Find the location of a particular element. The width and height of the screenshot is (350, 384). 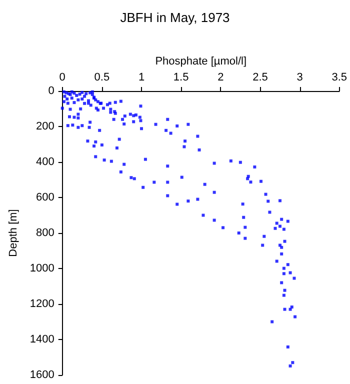

x-tick-label: 1.5 is located at coordinates (181, 78).